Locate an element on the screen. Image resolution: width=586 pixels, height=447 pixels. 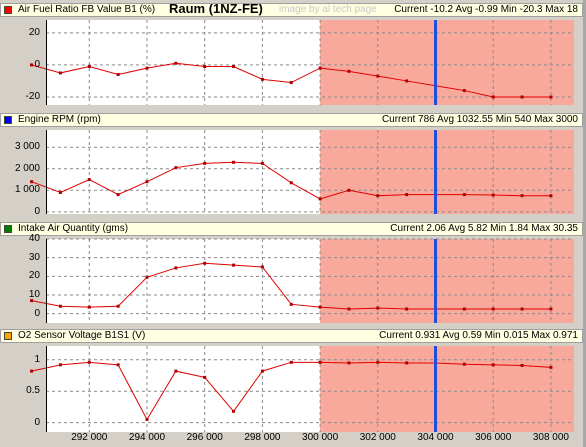
y-tick-label: 20 is located at coordinates (34, 276).